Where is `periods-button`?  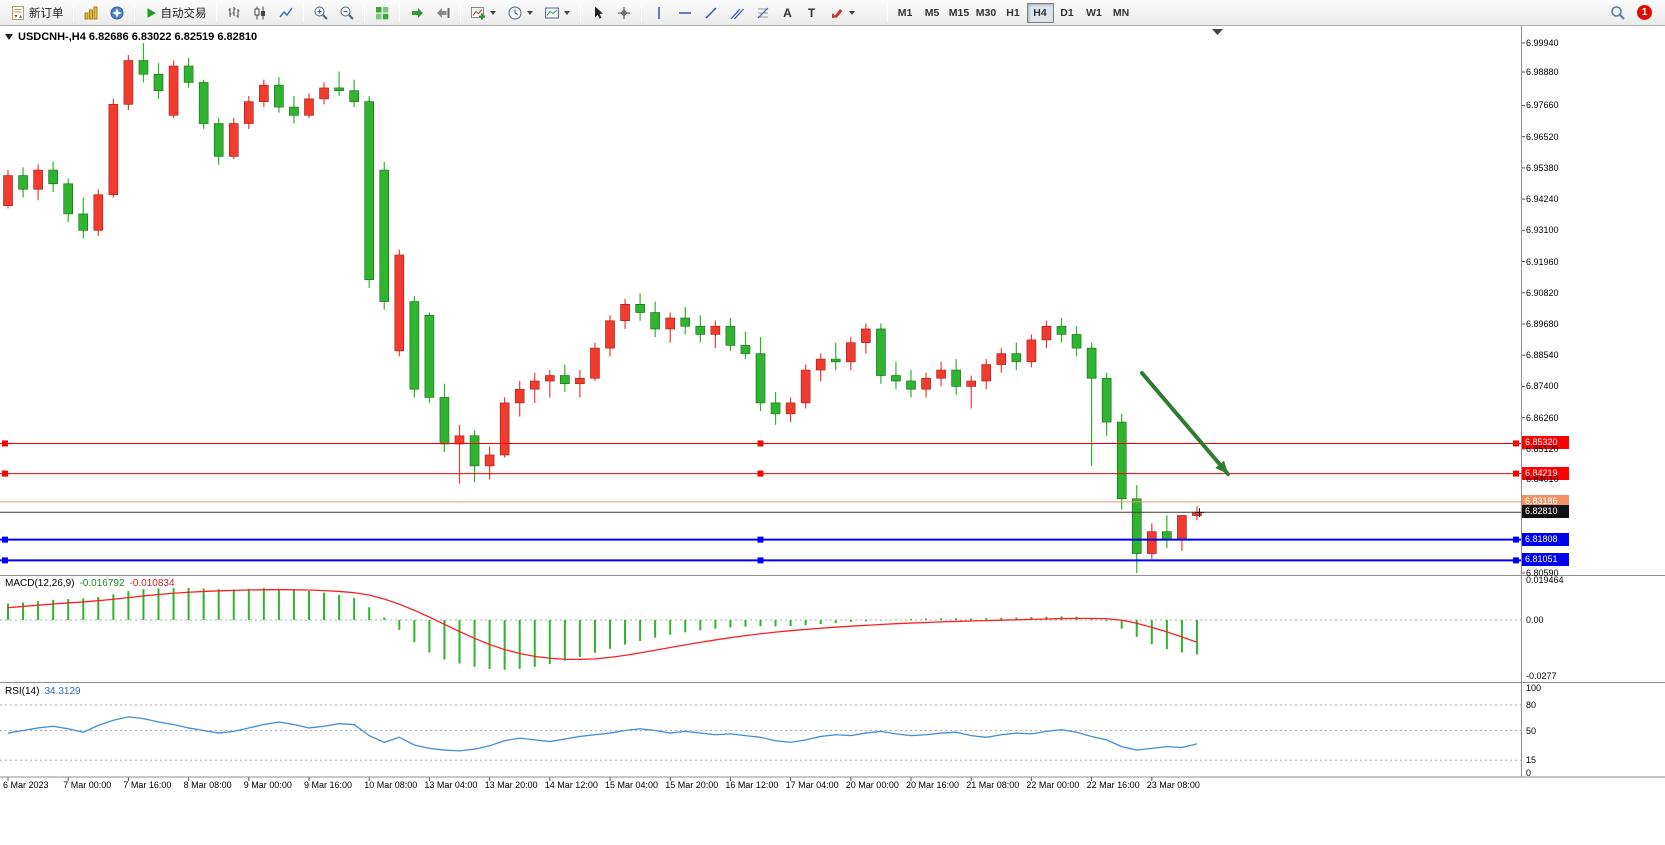 periods-button is located at coordinates (520, 13).